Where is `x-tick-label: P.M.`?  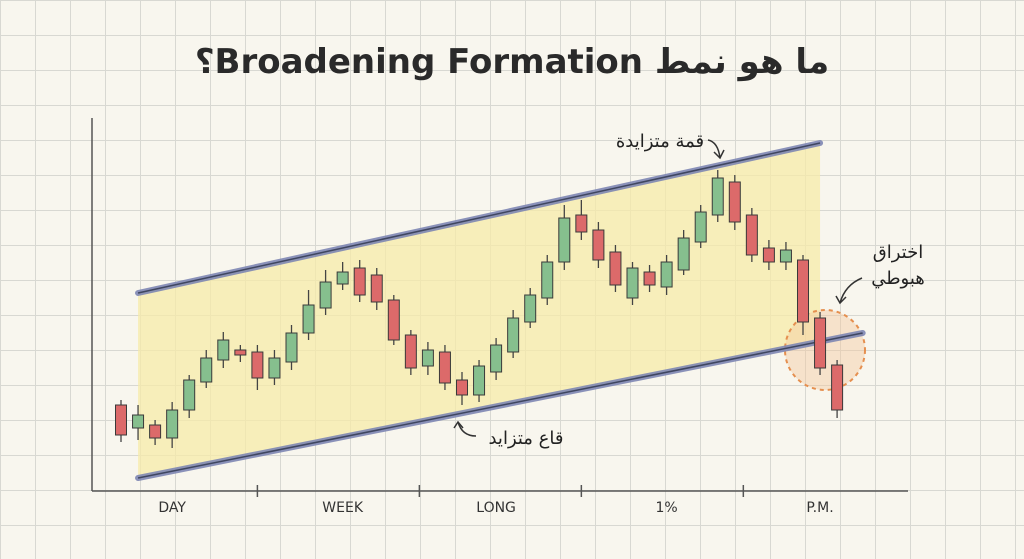
x-tick-label: P.M. is located at coordinates (819, 508).